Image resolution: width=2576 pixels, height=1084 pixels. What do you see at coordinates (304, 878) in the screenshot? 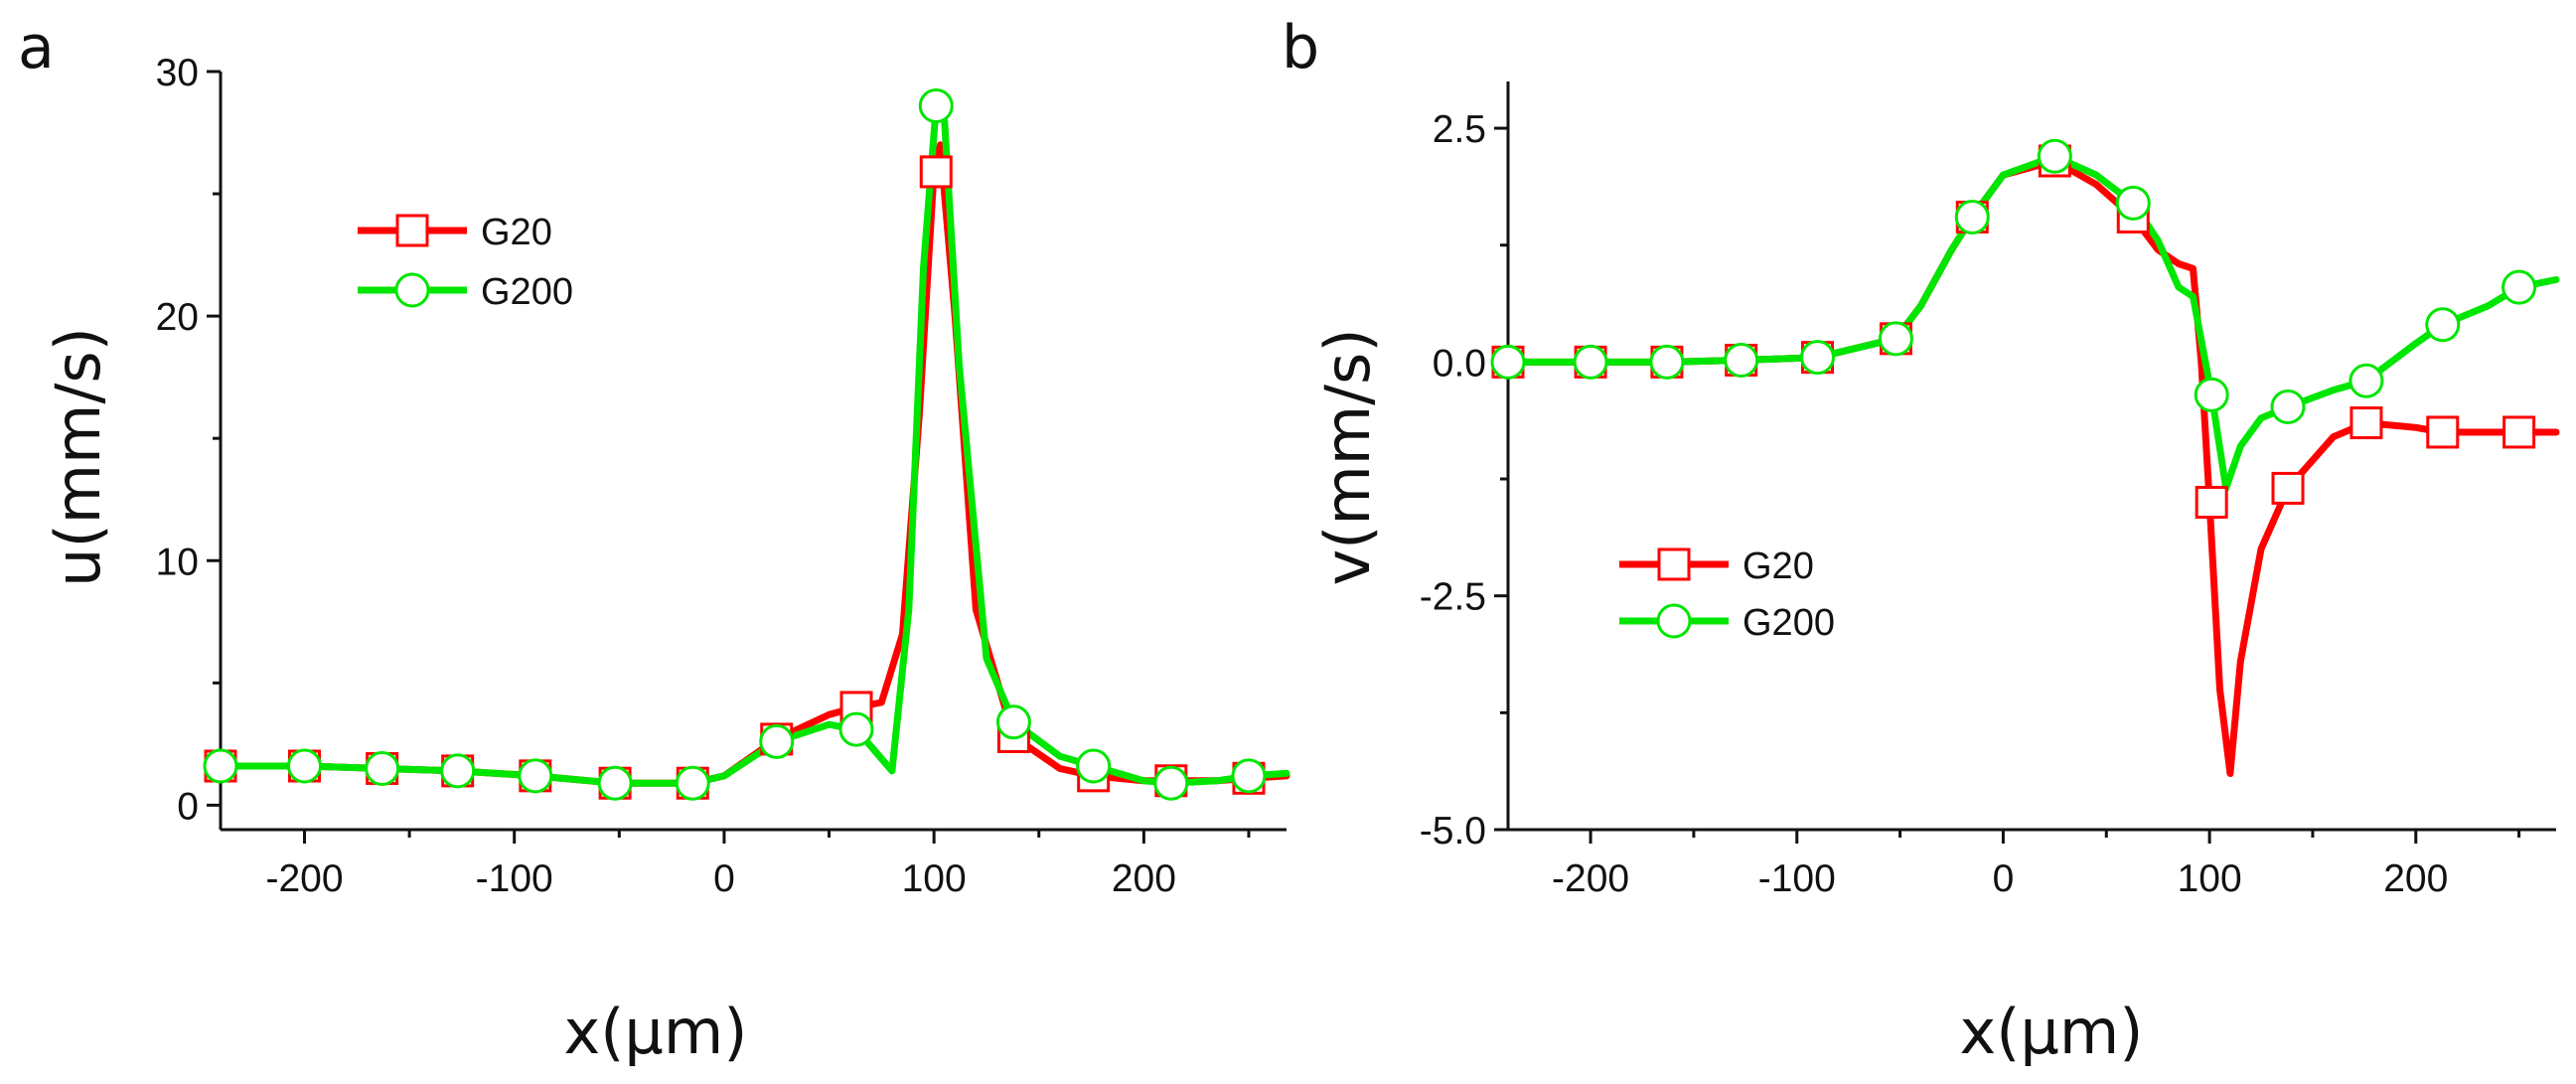
I see `panel-a-x-tick-label: -200` at bounding box center [304, 878].